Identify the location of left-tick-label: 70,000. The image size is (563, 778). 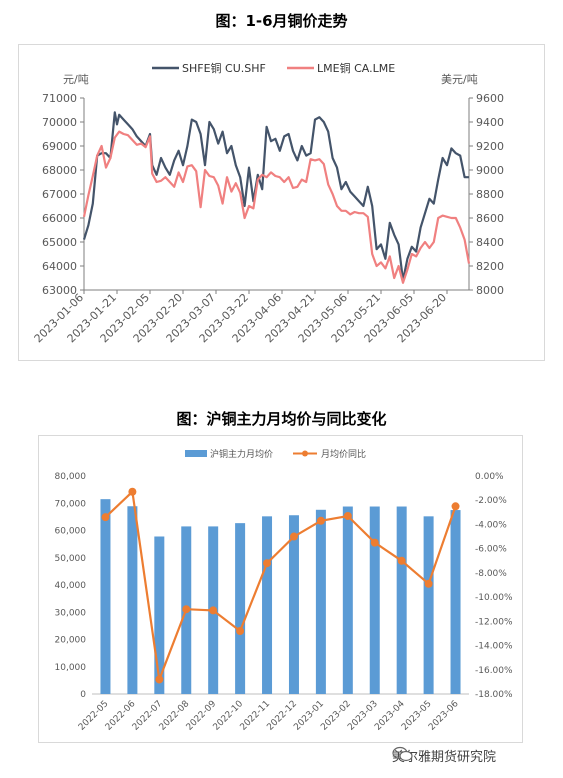
(71, 504).